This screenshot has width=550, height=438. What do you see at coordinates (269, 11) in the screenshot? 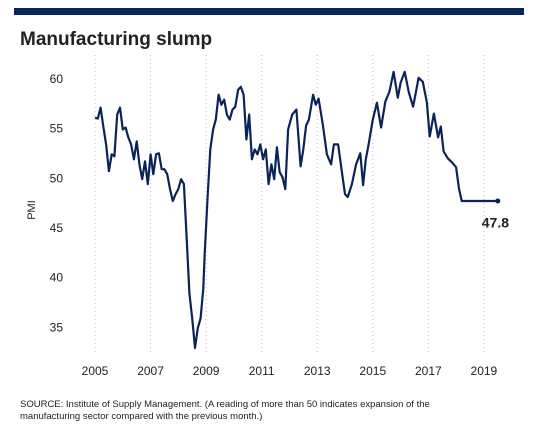
I see `top-bar` at bounding box center [269, 11].